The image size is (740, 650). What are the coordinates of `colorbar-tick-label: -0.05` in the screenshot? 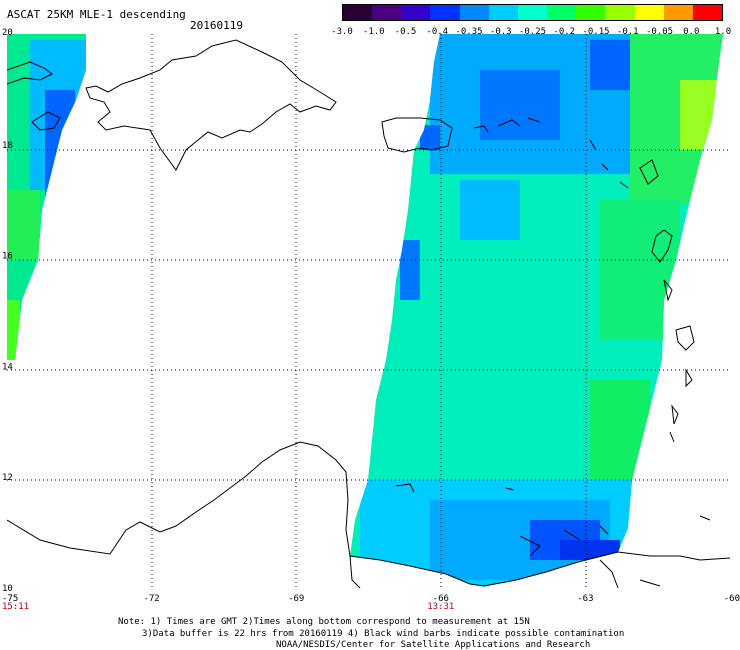 It's located at (659, 32).